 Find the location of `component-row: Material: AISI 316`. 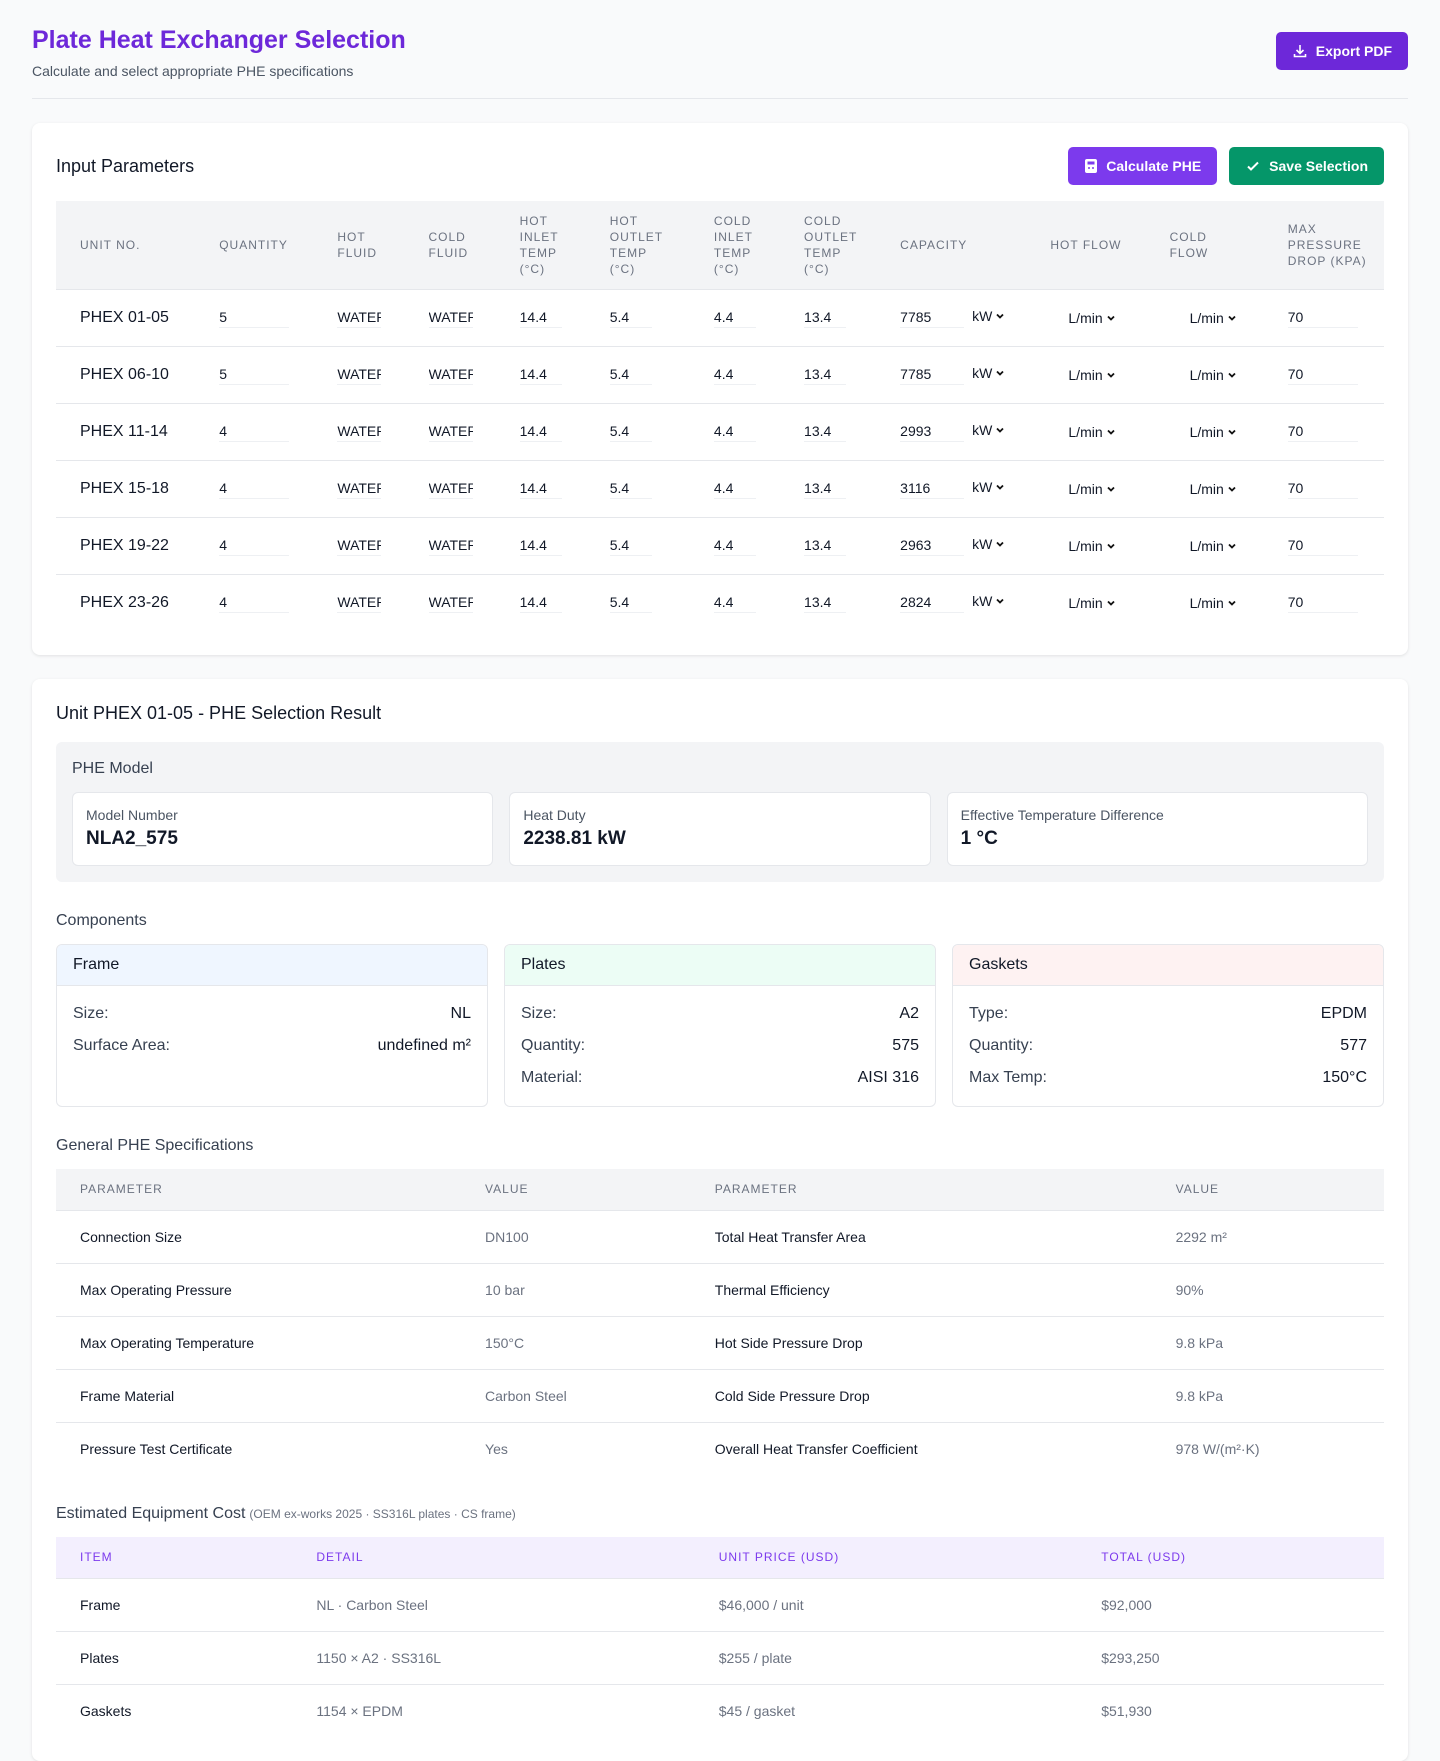

component-row: Material: AISI 316 is located at coordinates (720, 1078).